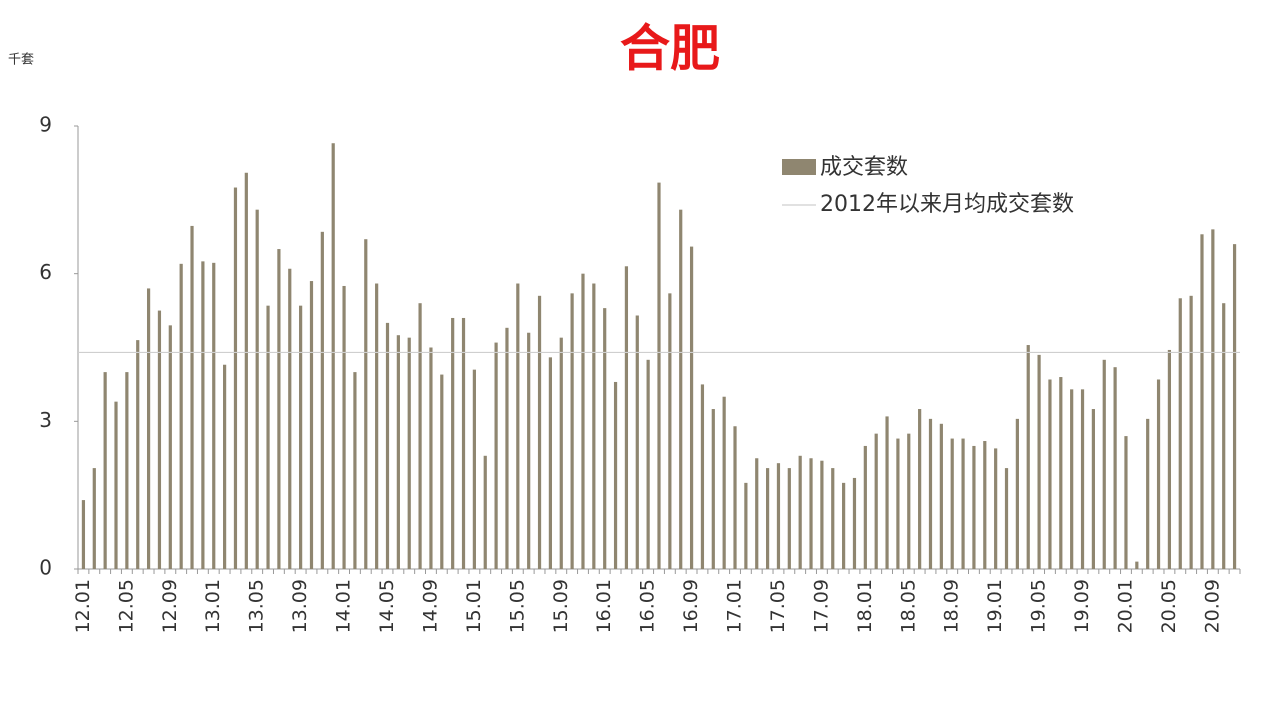  What do you see at coordinates (648, 606) in the screenshot?
I see `x-tick-label: 16.05` at bounding box center [648, 606].